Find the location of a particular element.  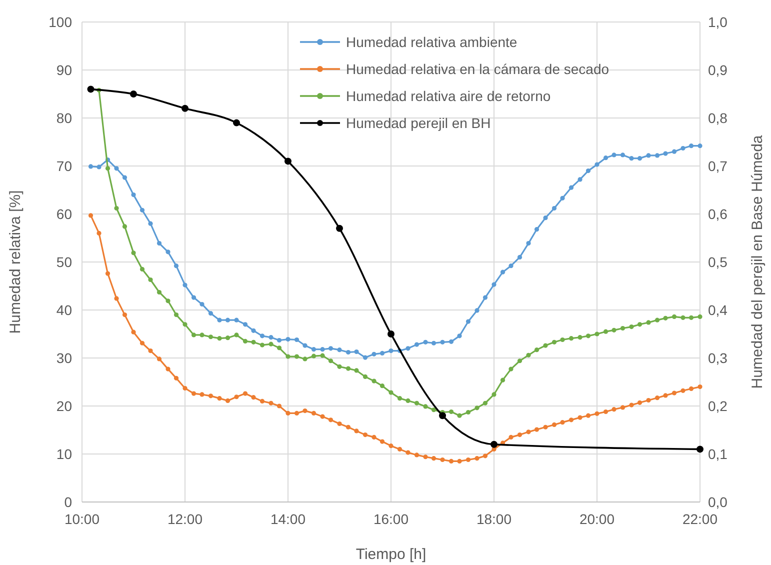

y-tick-label: 50 is located at coordinates (64, 262).